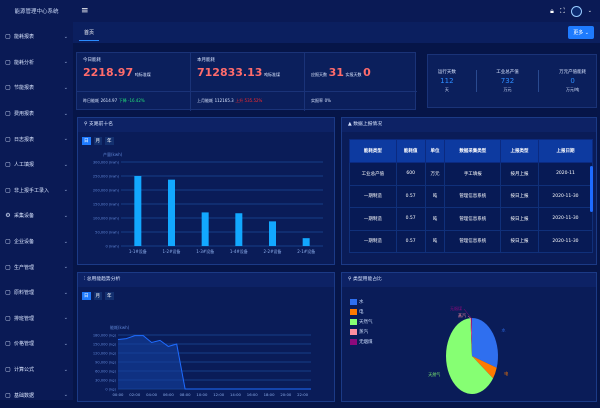  Describe the element at coordinates (576, 11) in the screenshot. I see `avatar` at that location.